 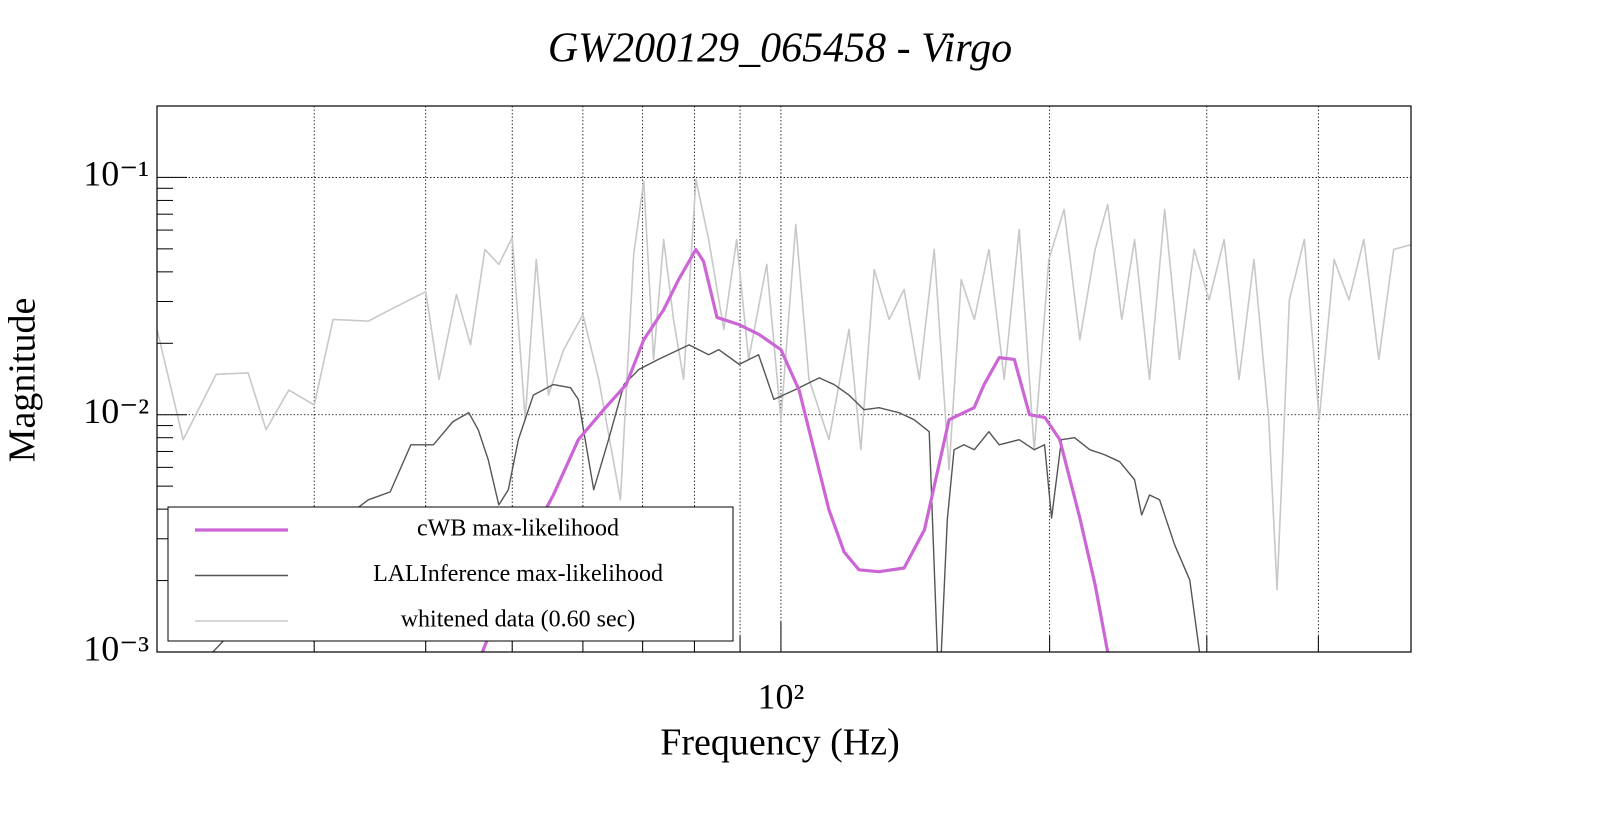 I want to click on chart-title: GW200129_065458 - Virgo, so click(x=780, y=49).